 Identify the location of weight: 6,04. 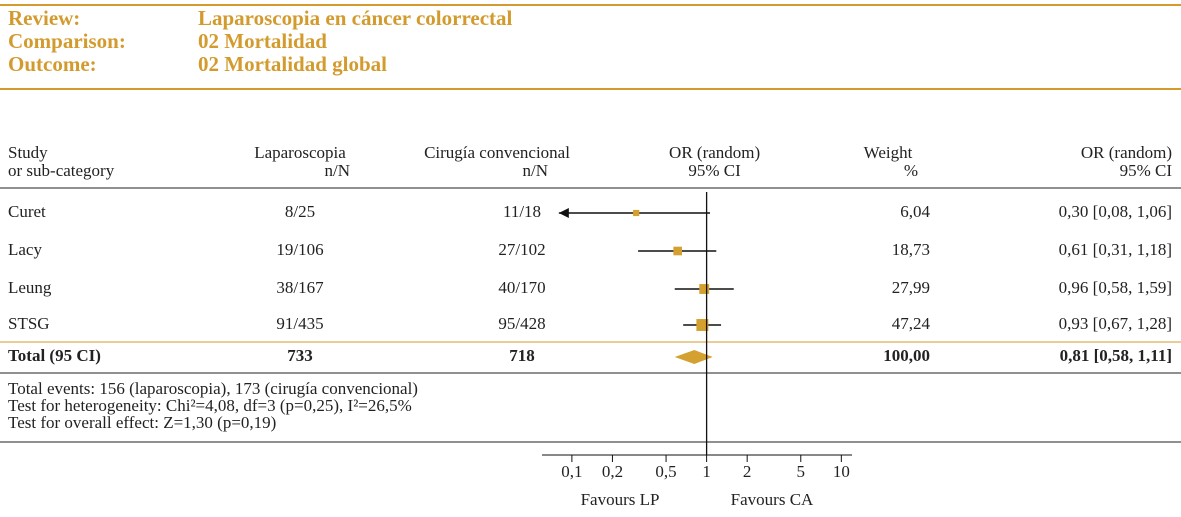
(915, 211).